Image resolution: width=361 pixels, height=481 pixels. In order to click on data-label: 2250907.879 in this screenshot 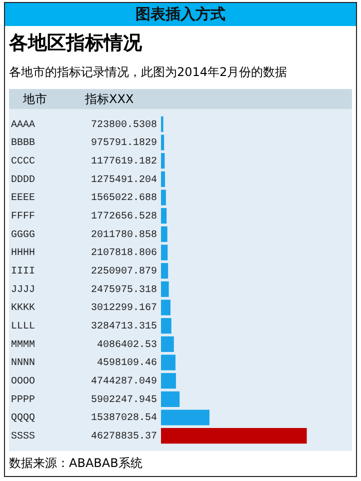, I will do `click(123, 272)`.